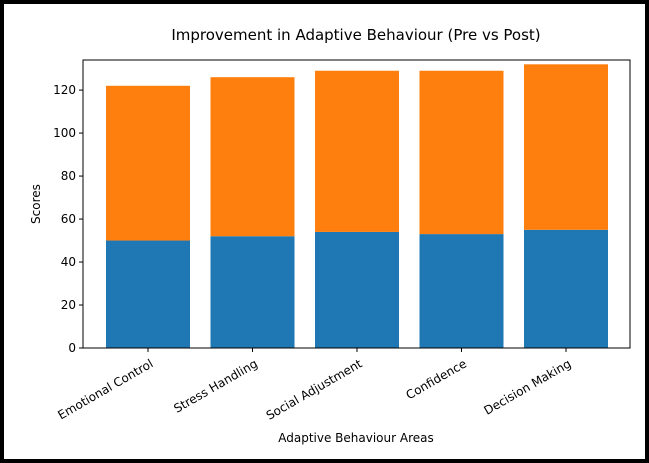  Describe the element at coordinates (215, 385) in the screenshot. I see `x-tick-label: Stress Handling` at that location.